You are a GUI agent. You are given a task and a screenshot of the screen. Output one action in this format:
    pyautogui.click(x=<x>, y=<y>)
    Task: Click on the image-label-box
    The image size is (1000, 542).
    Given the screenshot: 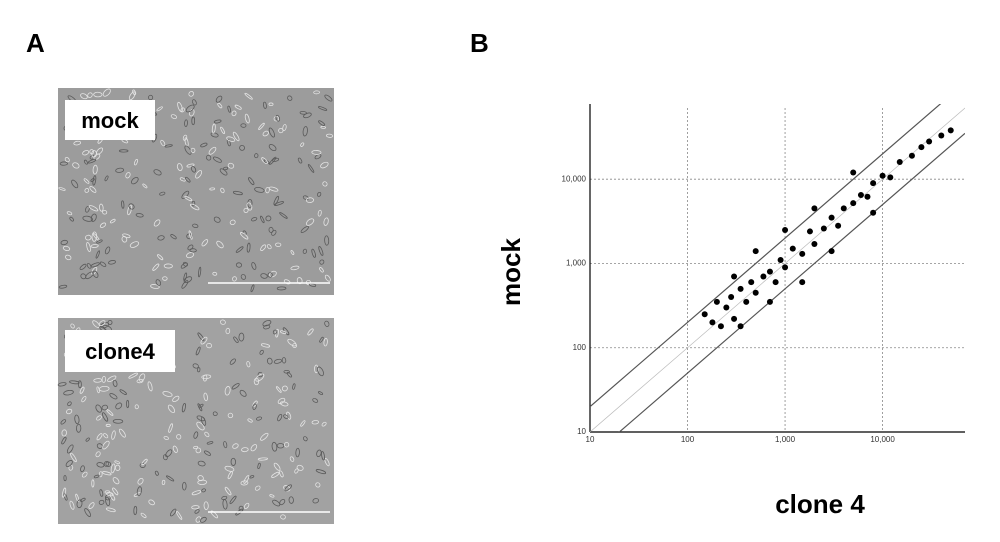 What is the action you would take?
    pyautogui.click(x=110, y=120)
    